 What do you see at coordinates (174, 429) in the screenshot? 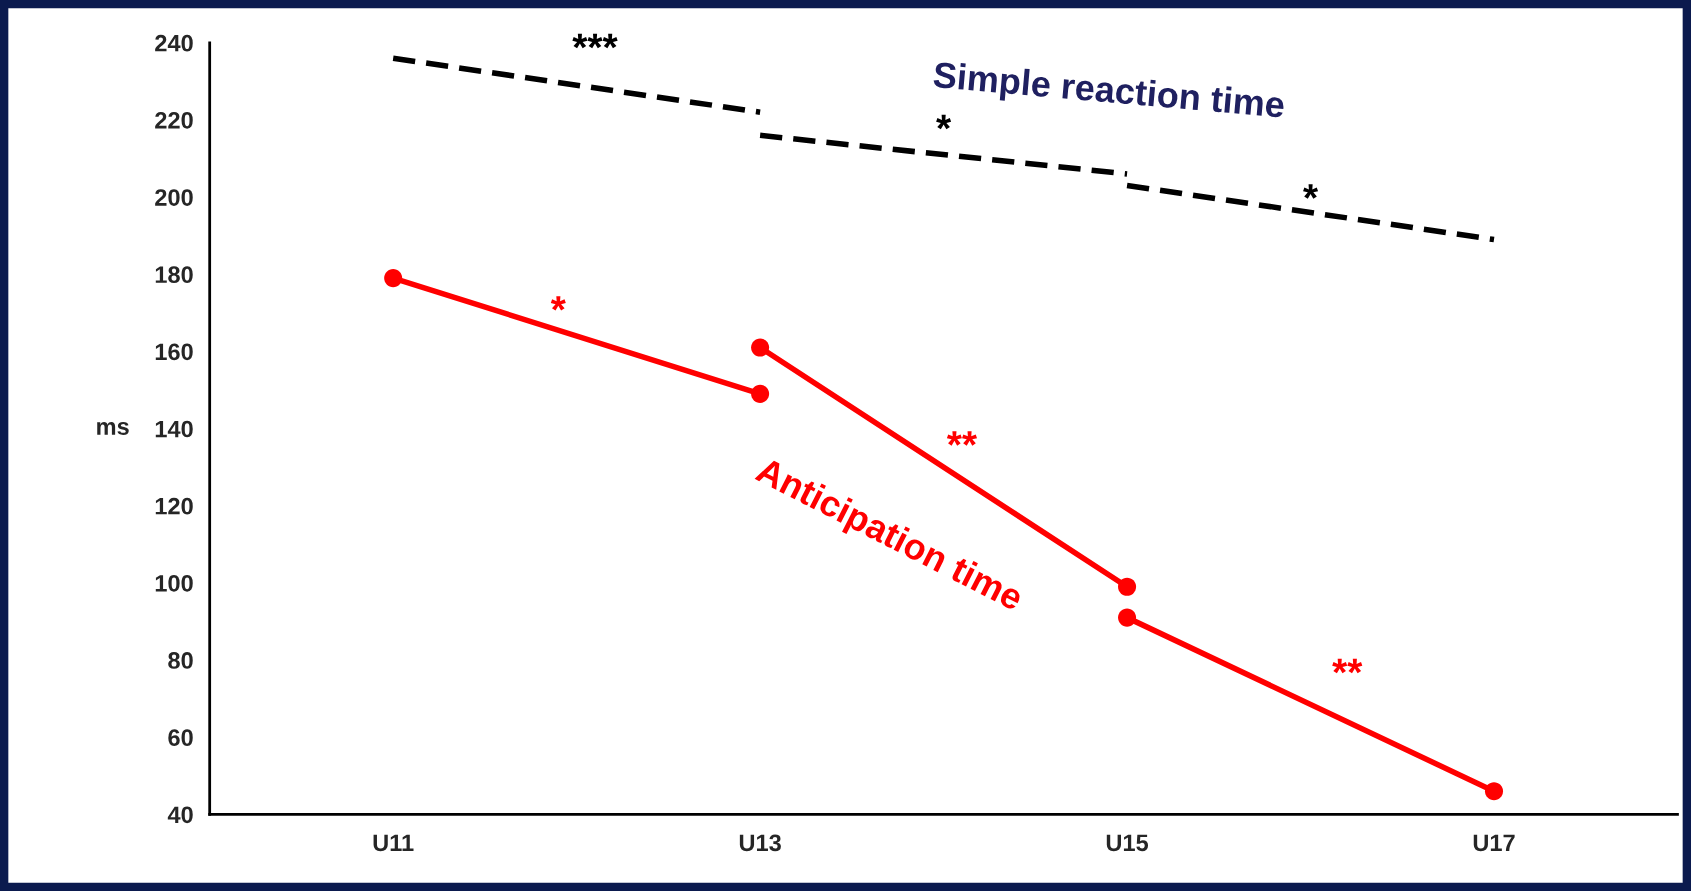
I see `y-tick-label: 140` at bounding box center [174, 429].